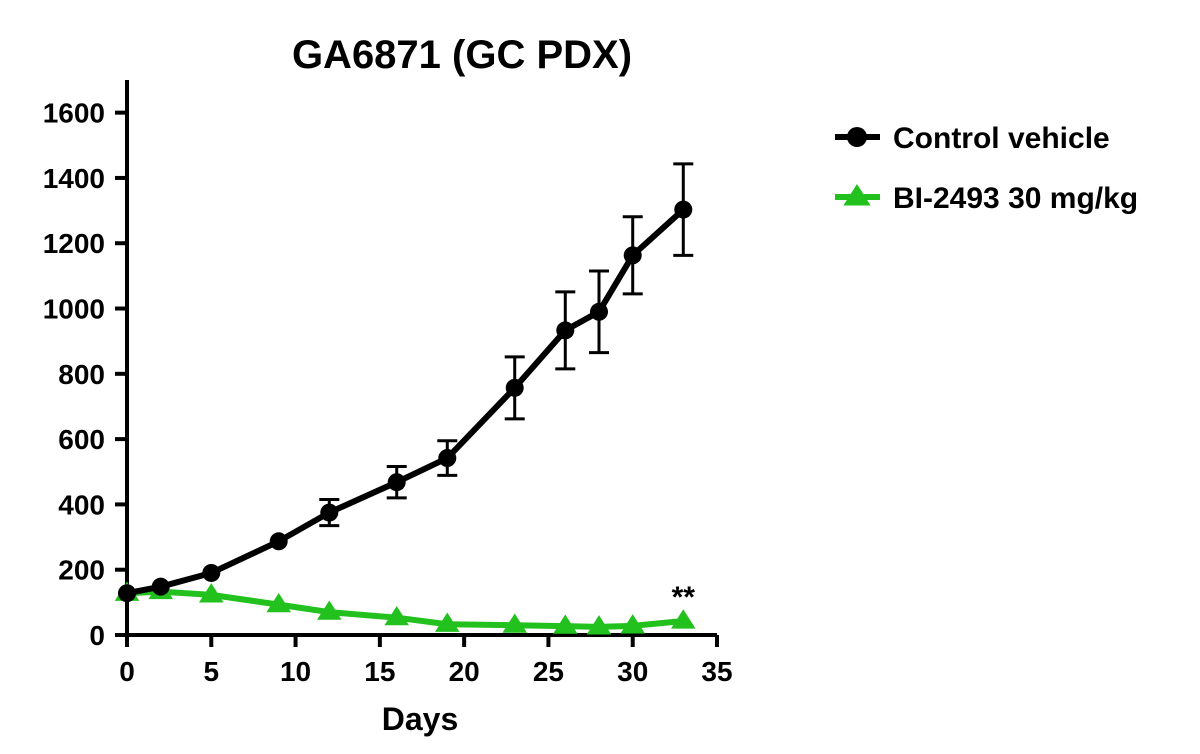 This screenshot has width=1200, height=754. I want to click on y-tick-label: 1400, so click(74, 178).